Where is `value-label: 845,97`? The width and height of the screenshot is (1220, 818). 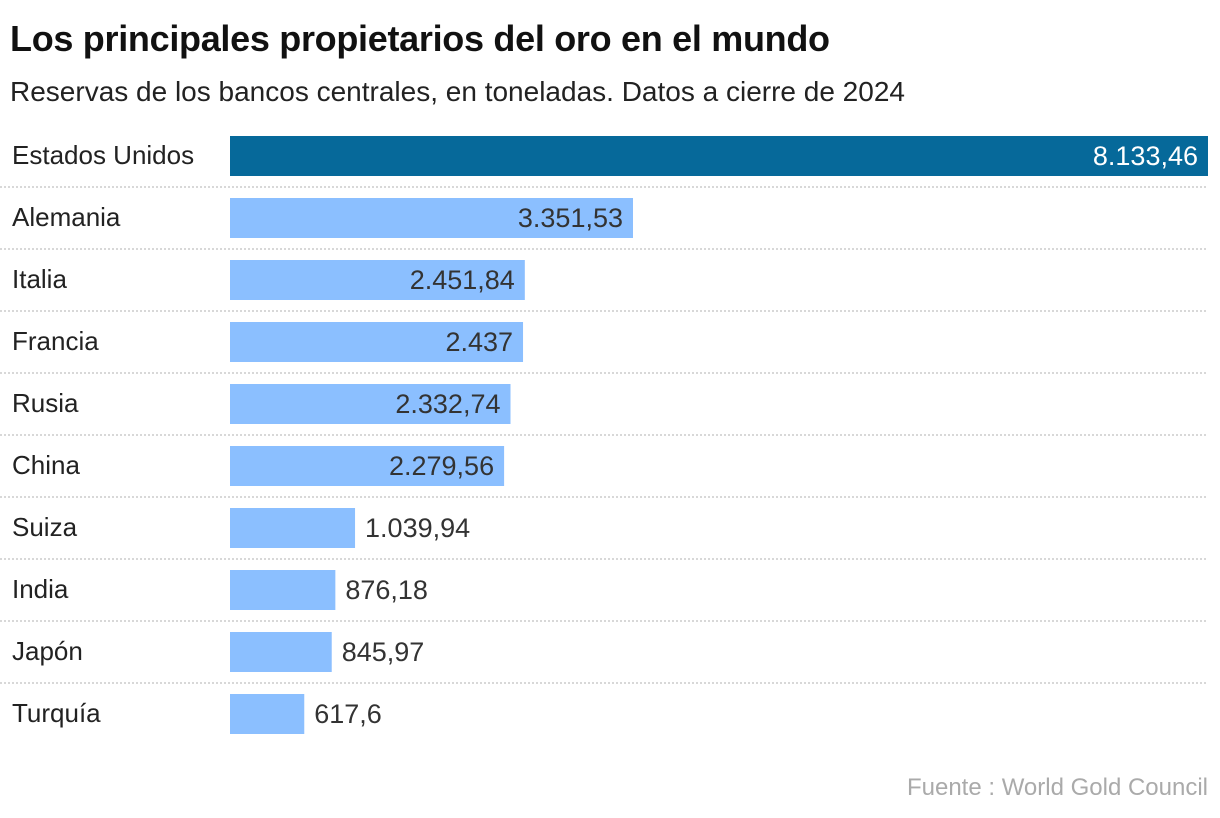
value-label: 845,97 is located at coordinates (383, 652).